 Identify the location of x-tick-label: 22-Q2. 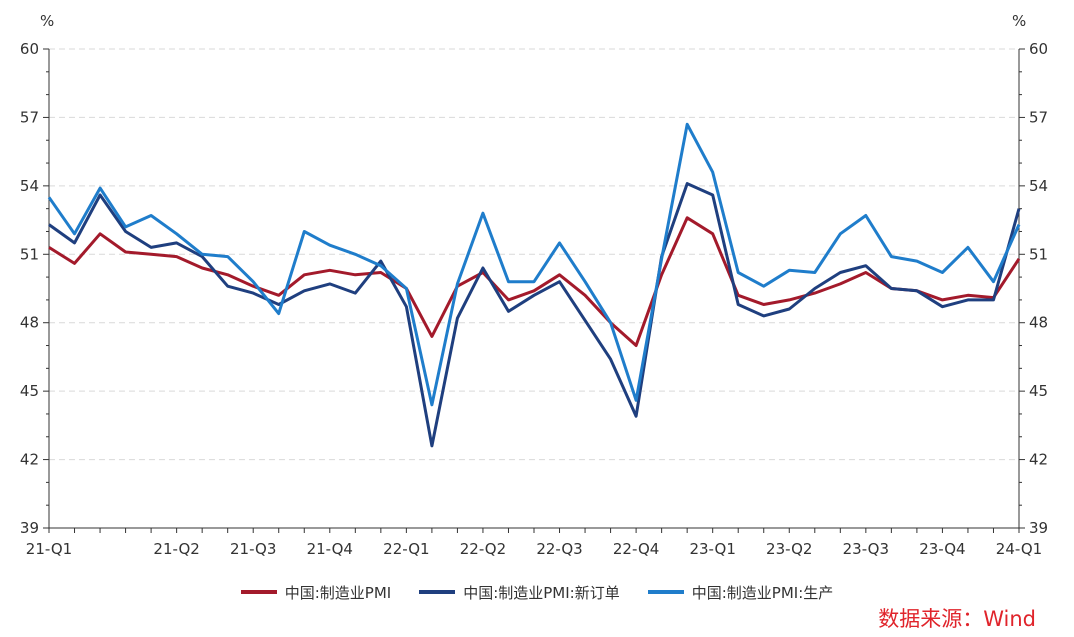
(483, 549).